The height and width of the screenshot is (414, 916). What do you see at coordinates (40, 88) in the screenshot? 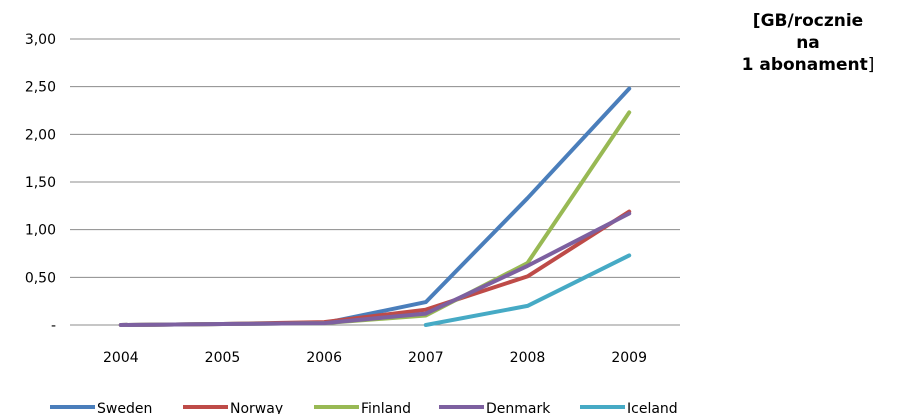
I see `y-tick-label-5: 2,50` at bounding box center [40, 88].